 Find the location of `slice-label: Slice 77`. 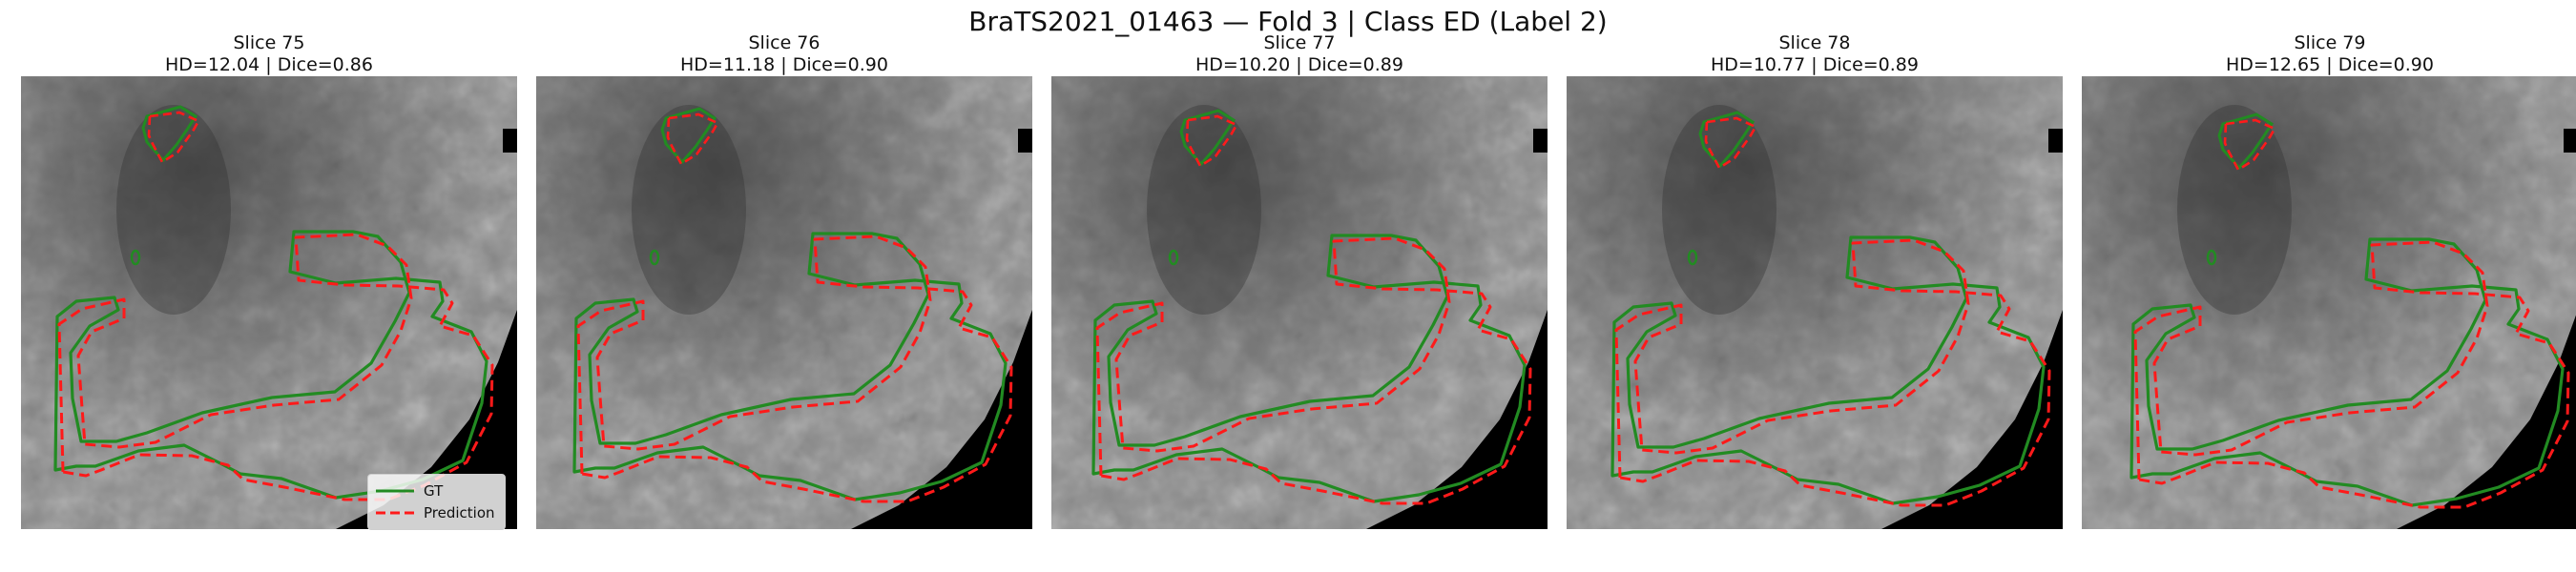

slice-label: Slice 77 is located at coordinates (1299, 42).